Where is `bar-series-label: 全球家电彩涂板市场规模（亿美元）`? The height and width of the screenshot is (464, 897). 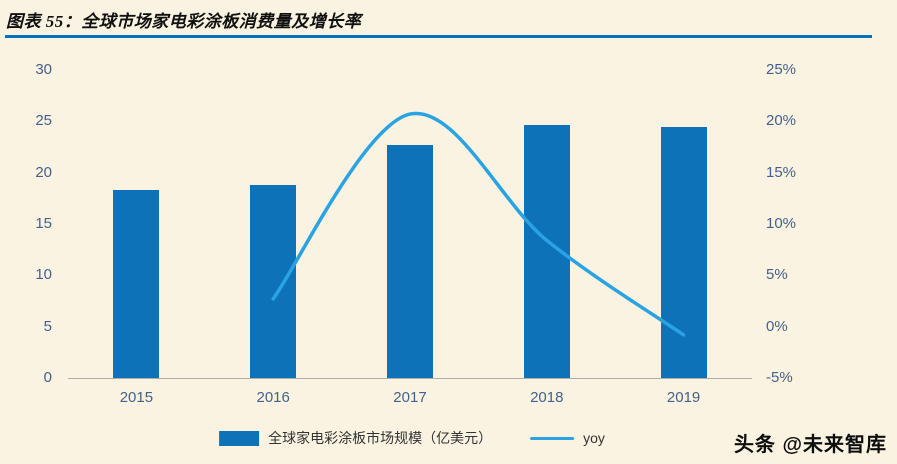
bar-series-label: 全球家电彩涂板市场规模（亿美元） is located at coordinates (380, 438).